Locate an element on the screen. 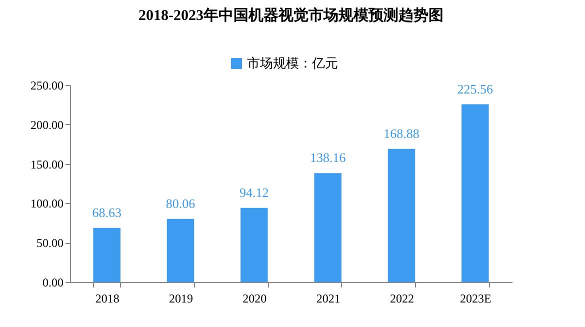 The image size is (585, 327). data-label: 94.12 is located at coordinates (254, 192).